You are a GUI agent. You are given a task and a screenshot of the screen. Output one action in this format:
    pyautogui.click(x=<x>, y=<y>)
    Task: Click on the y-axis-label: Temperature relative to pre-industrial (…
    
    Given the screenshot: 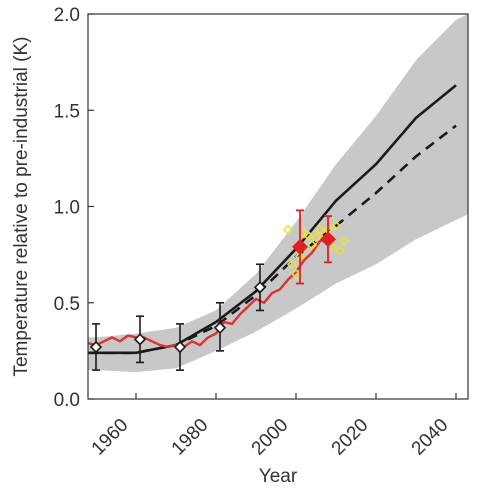 What is the action you would take?
    pyautogui.click(x=21, y=206)
    